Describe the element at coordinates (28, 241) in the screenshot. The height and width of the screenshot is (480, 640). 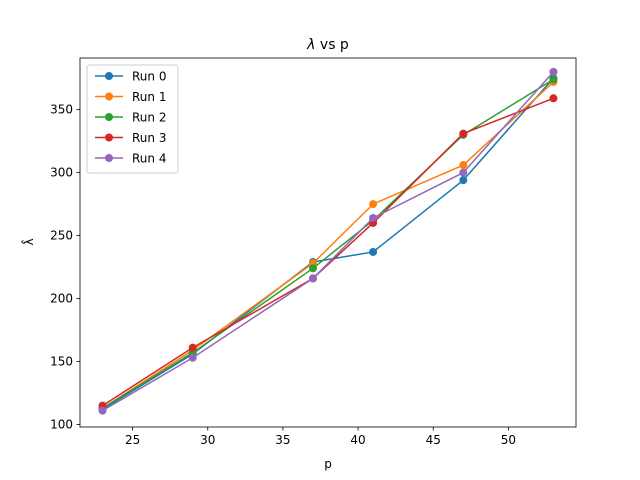
I see `y-axis-label: λ̂` at that location.